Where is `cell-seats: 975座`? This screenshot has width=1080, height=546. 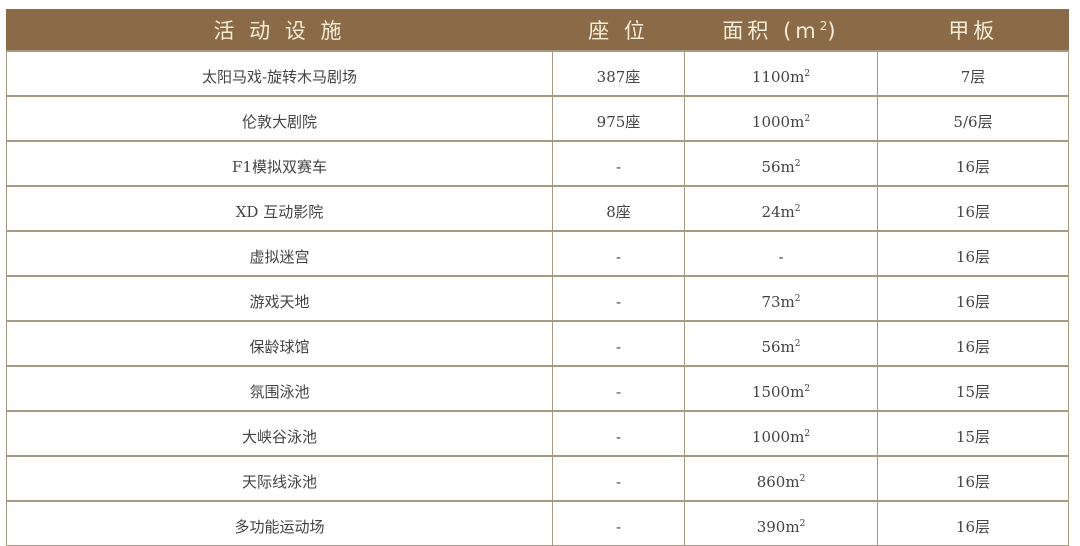 cell-seats: 975座 is located at coordinates (618, 118).